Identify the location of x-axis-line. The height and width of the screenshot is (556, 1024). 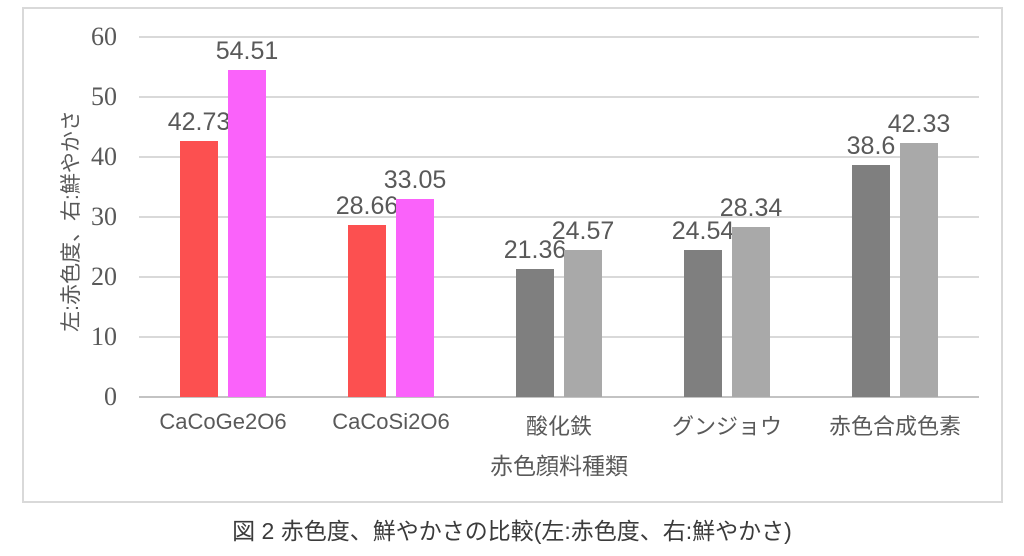
(559, 397).